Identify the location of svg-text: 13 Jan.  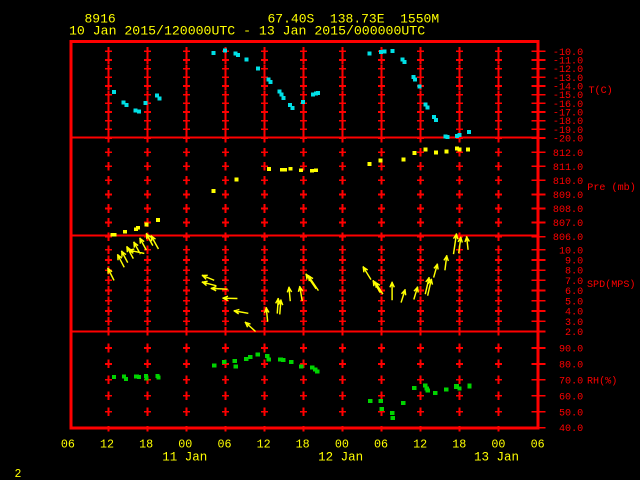
(496, 458).